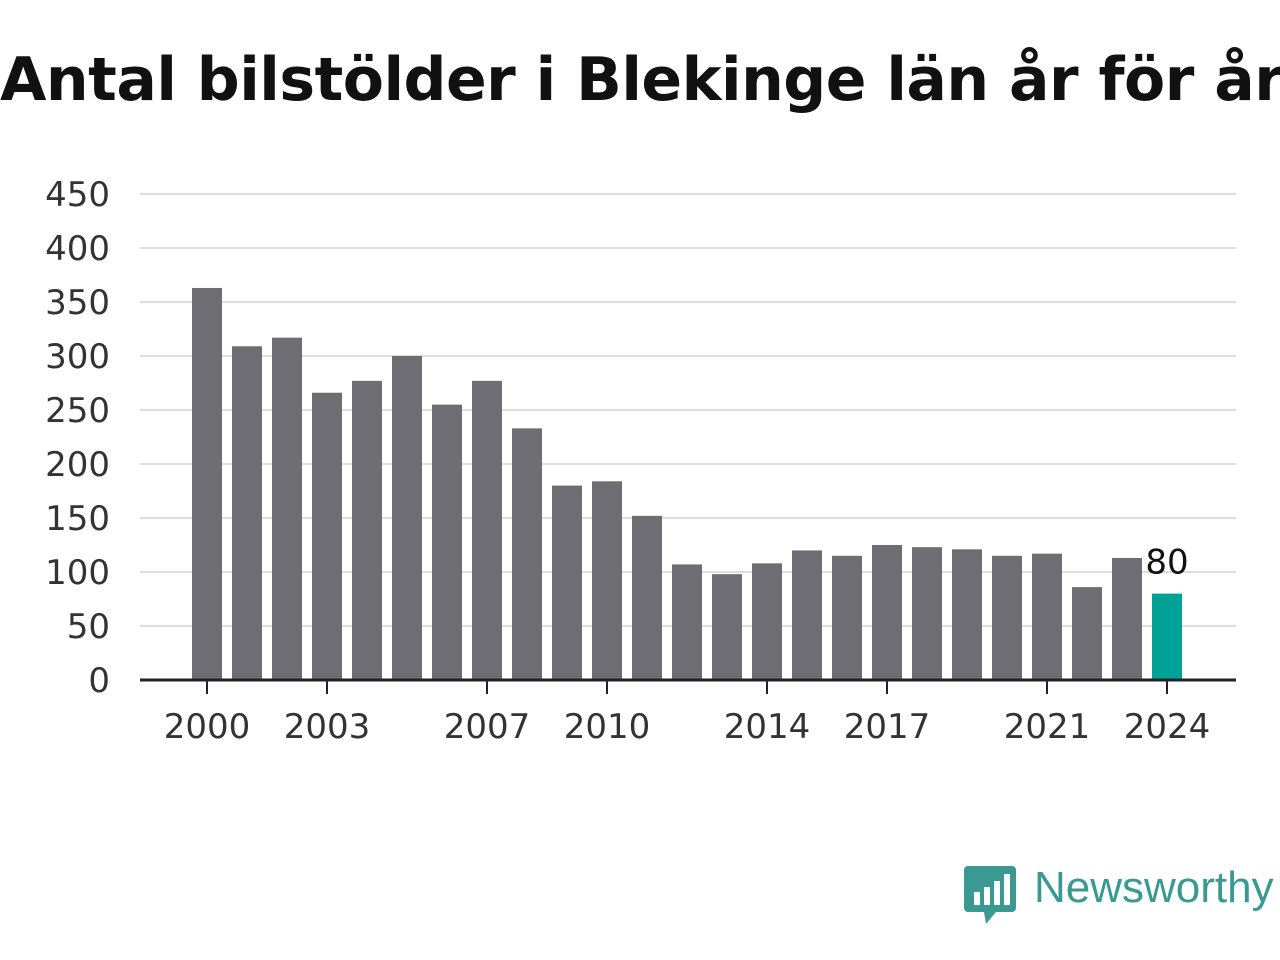  I want to click on bar-2009, so click(567, 582).